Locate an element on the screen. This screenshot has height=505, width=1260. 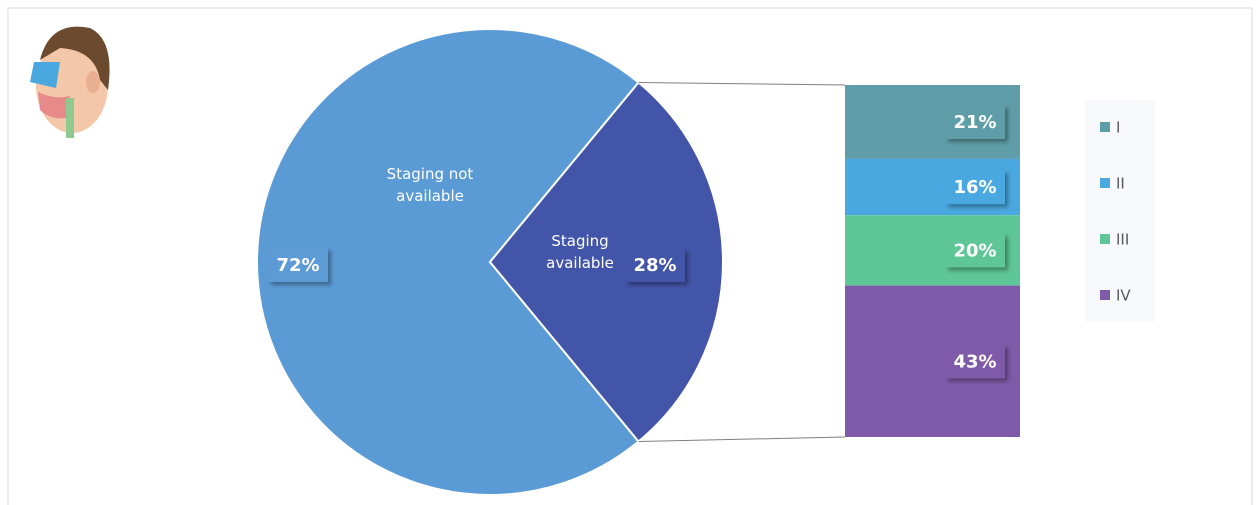
legend-label: III is located at coordinates (1122, 240).